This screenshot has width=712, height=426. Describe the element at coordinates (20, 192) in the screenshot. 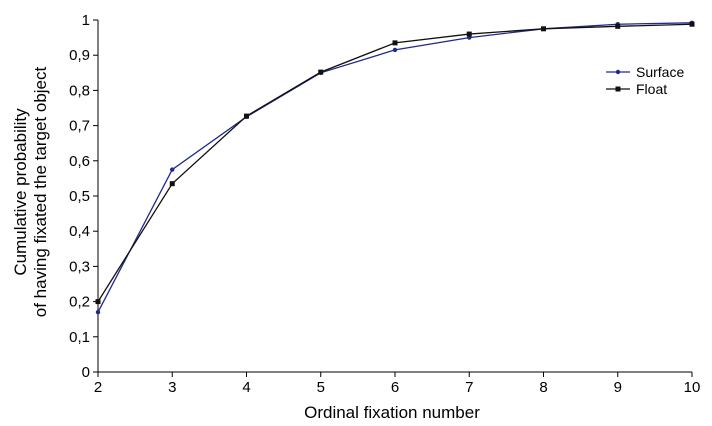

I see `y-axis-title-line-1: Cumulative probability` at that location.